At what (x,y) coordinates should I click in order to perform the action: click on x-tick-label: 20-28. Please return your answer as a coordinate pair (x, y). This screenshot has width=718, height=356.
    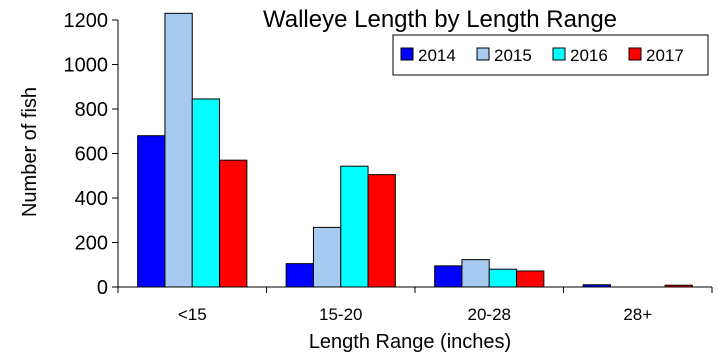
    Looking at the image, I should click on (489, 314).